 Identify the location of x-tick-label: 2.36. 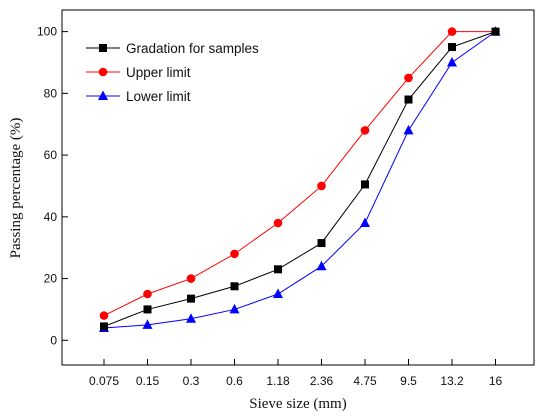
(322, 381).